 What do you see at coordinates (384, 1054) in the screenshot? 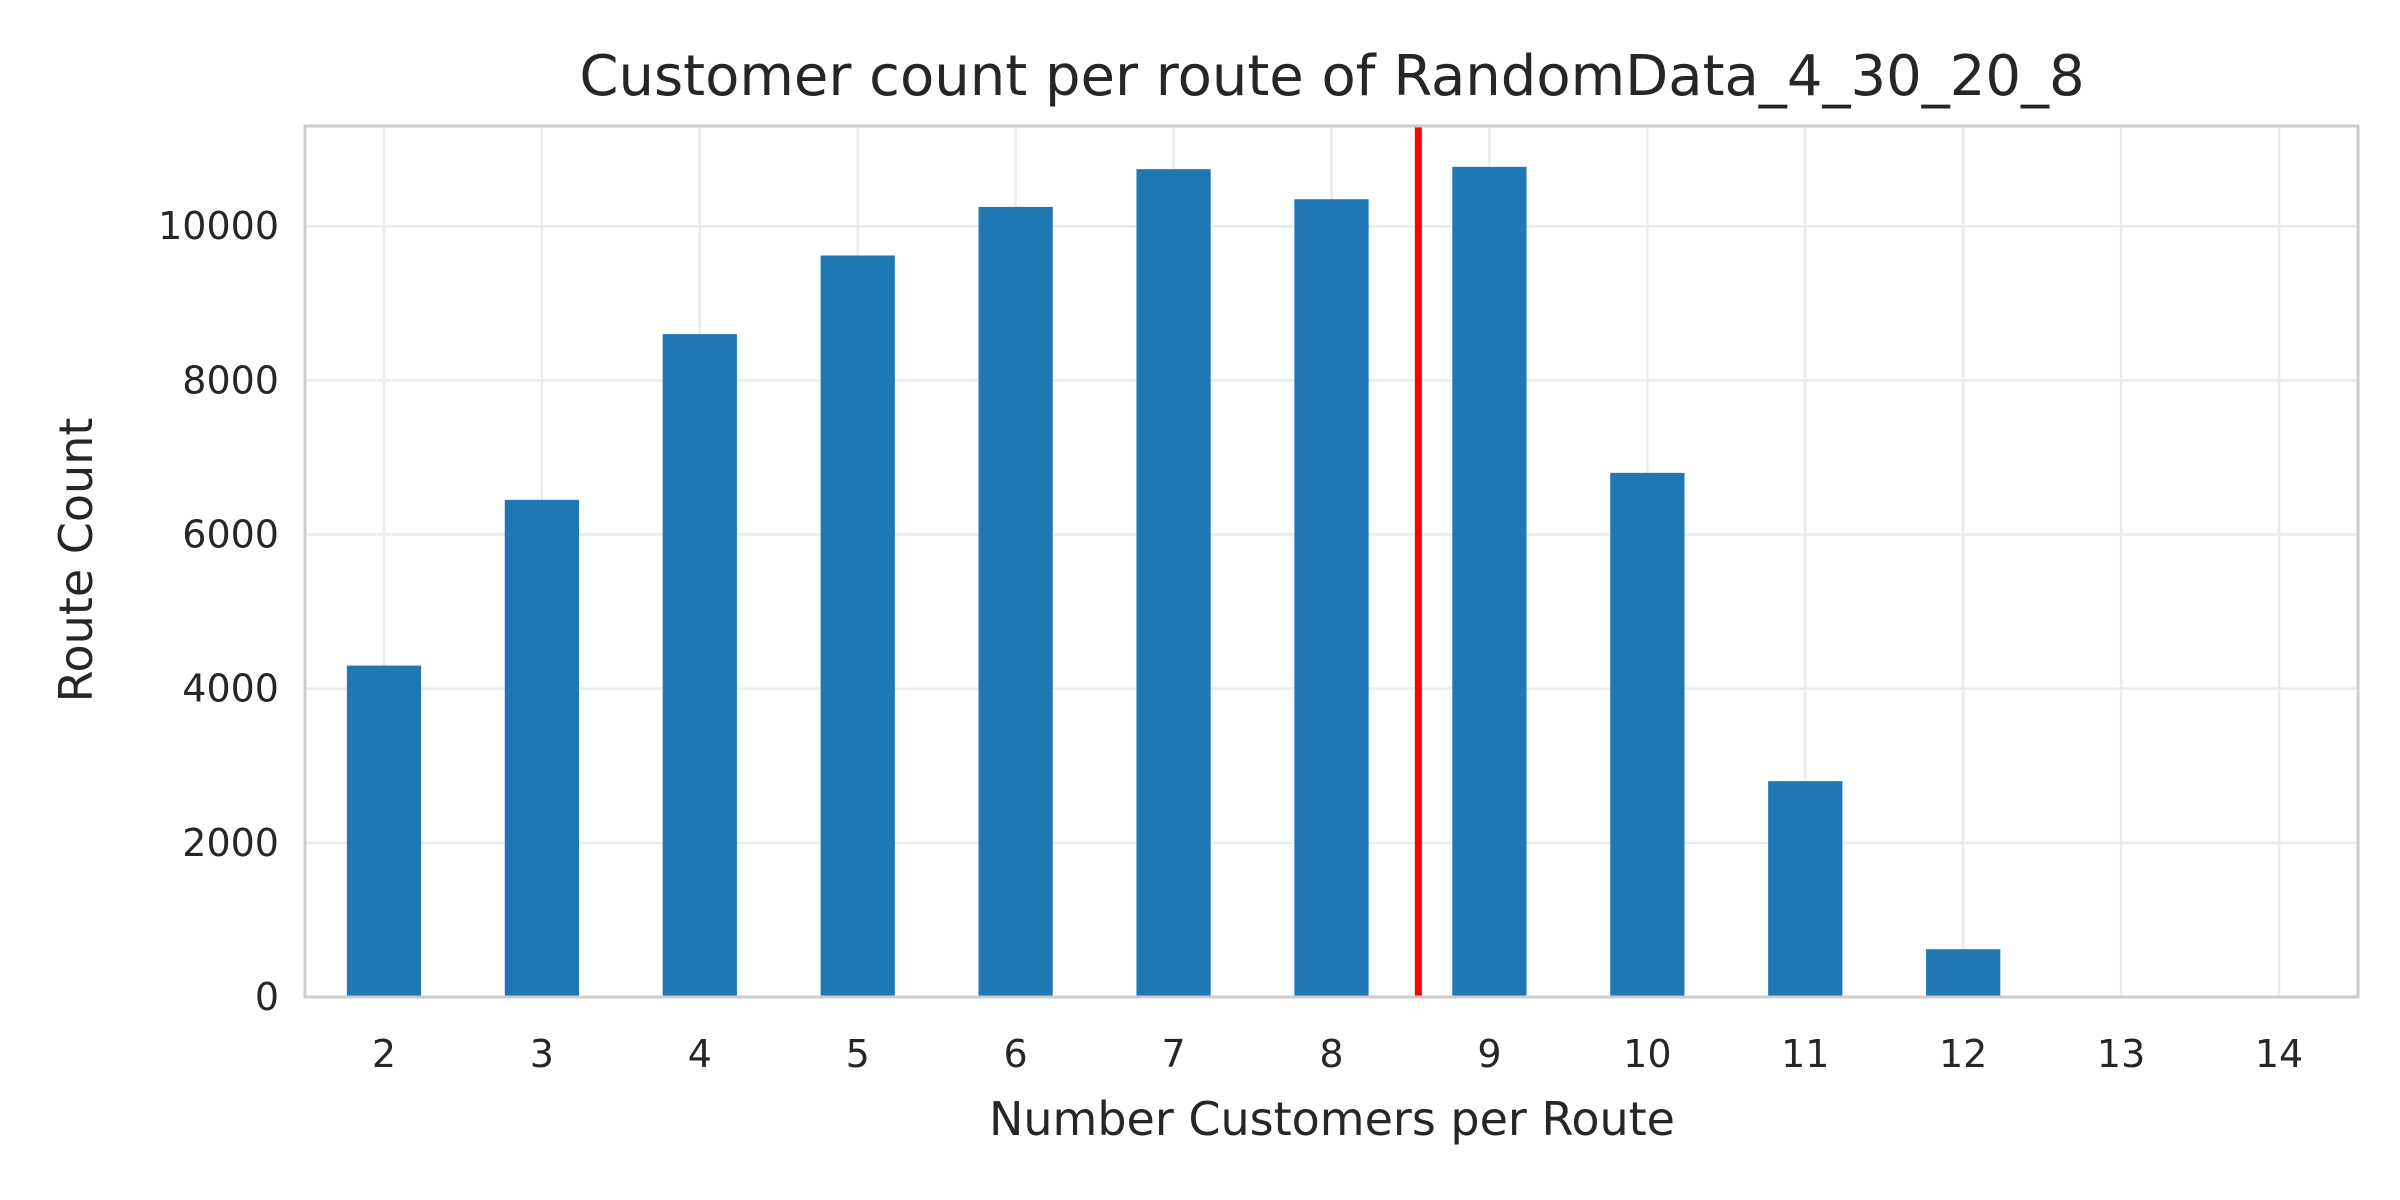
I see `x-tick-label: 2` at bounding box center [384, 1054].